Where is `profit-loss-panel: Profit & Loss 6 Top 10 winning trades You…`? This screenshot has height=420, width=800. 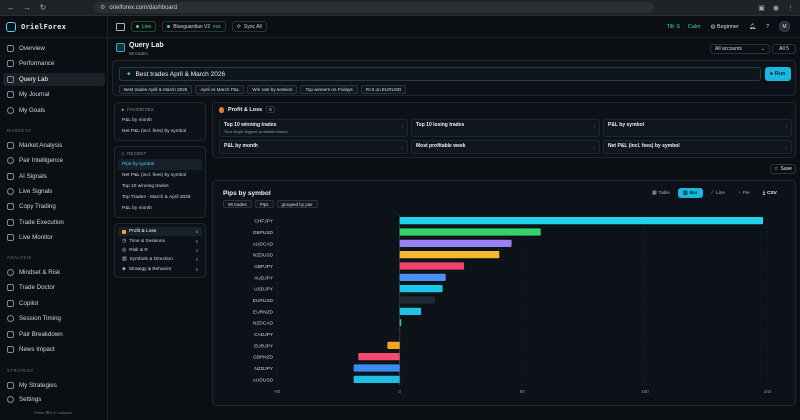 profit-loss-panel: Profit & Loss 6 Top 10 winning trades You… is located at coordinates (504, 130).